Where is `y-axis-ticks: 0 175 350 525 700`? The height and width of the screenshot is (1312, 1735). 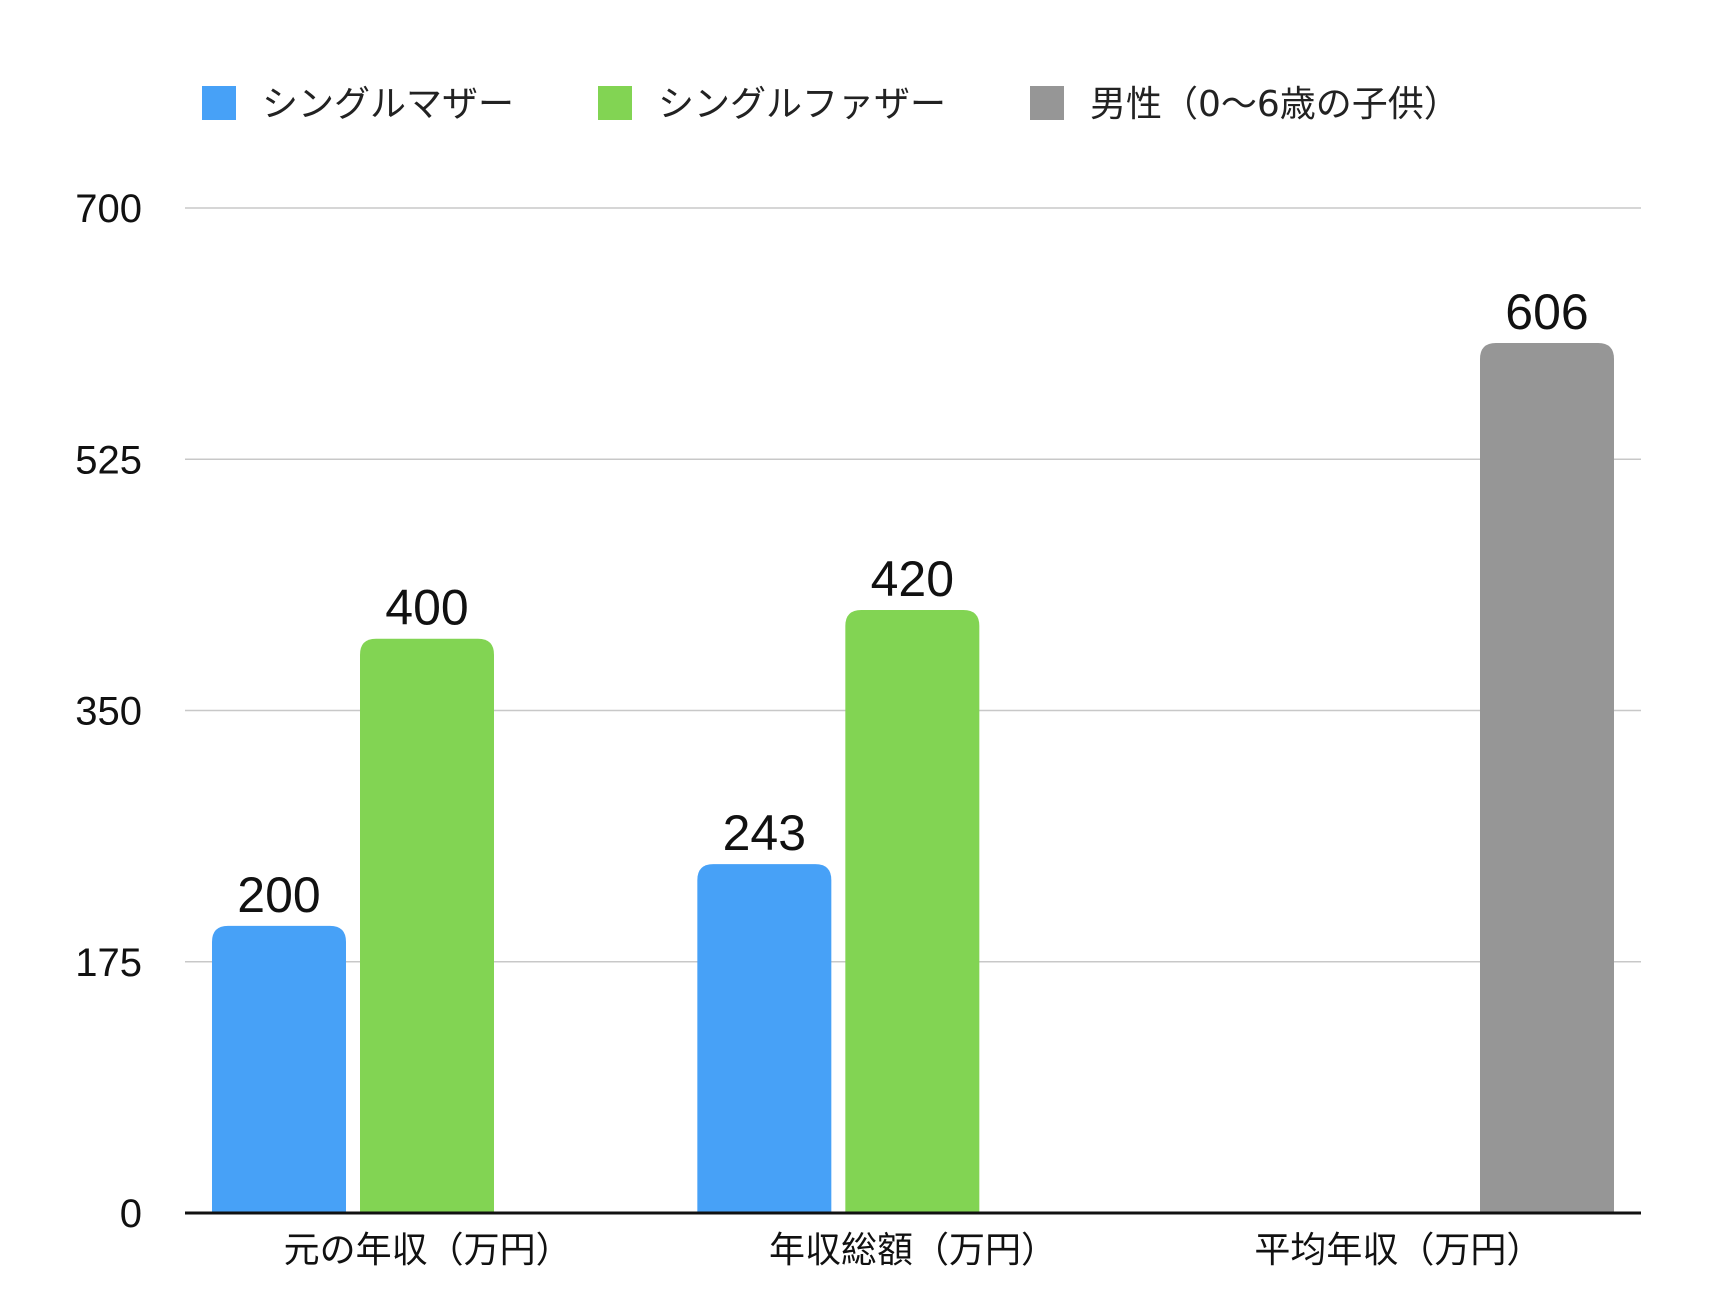
y-axis-ticks: 0 175 350 525 700 is located at coordinates (108, 711).